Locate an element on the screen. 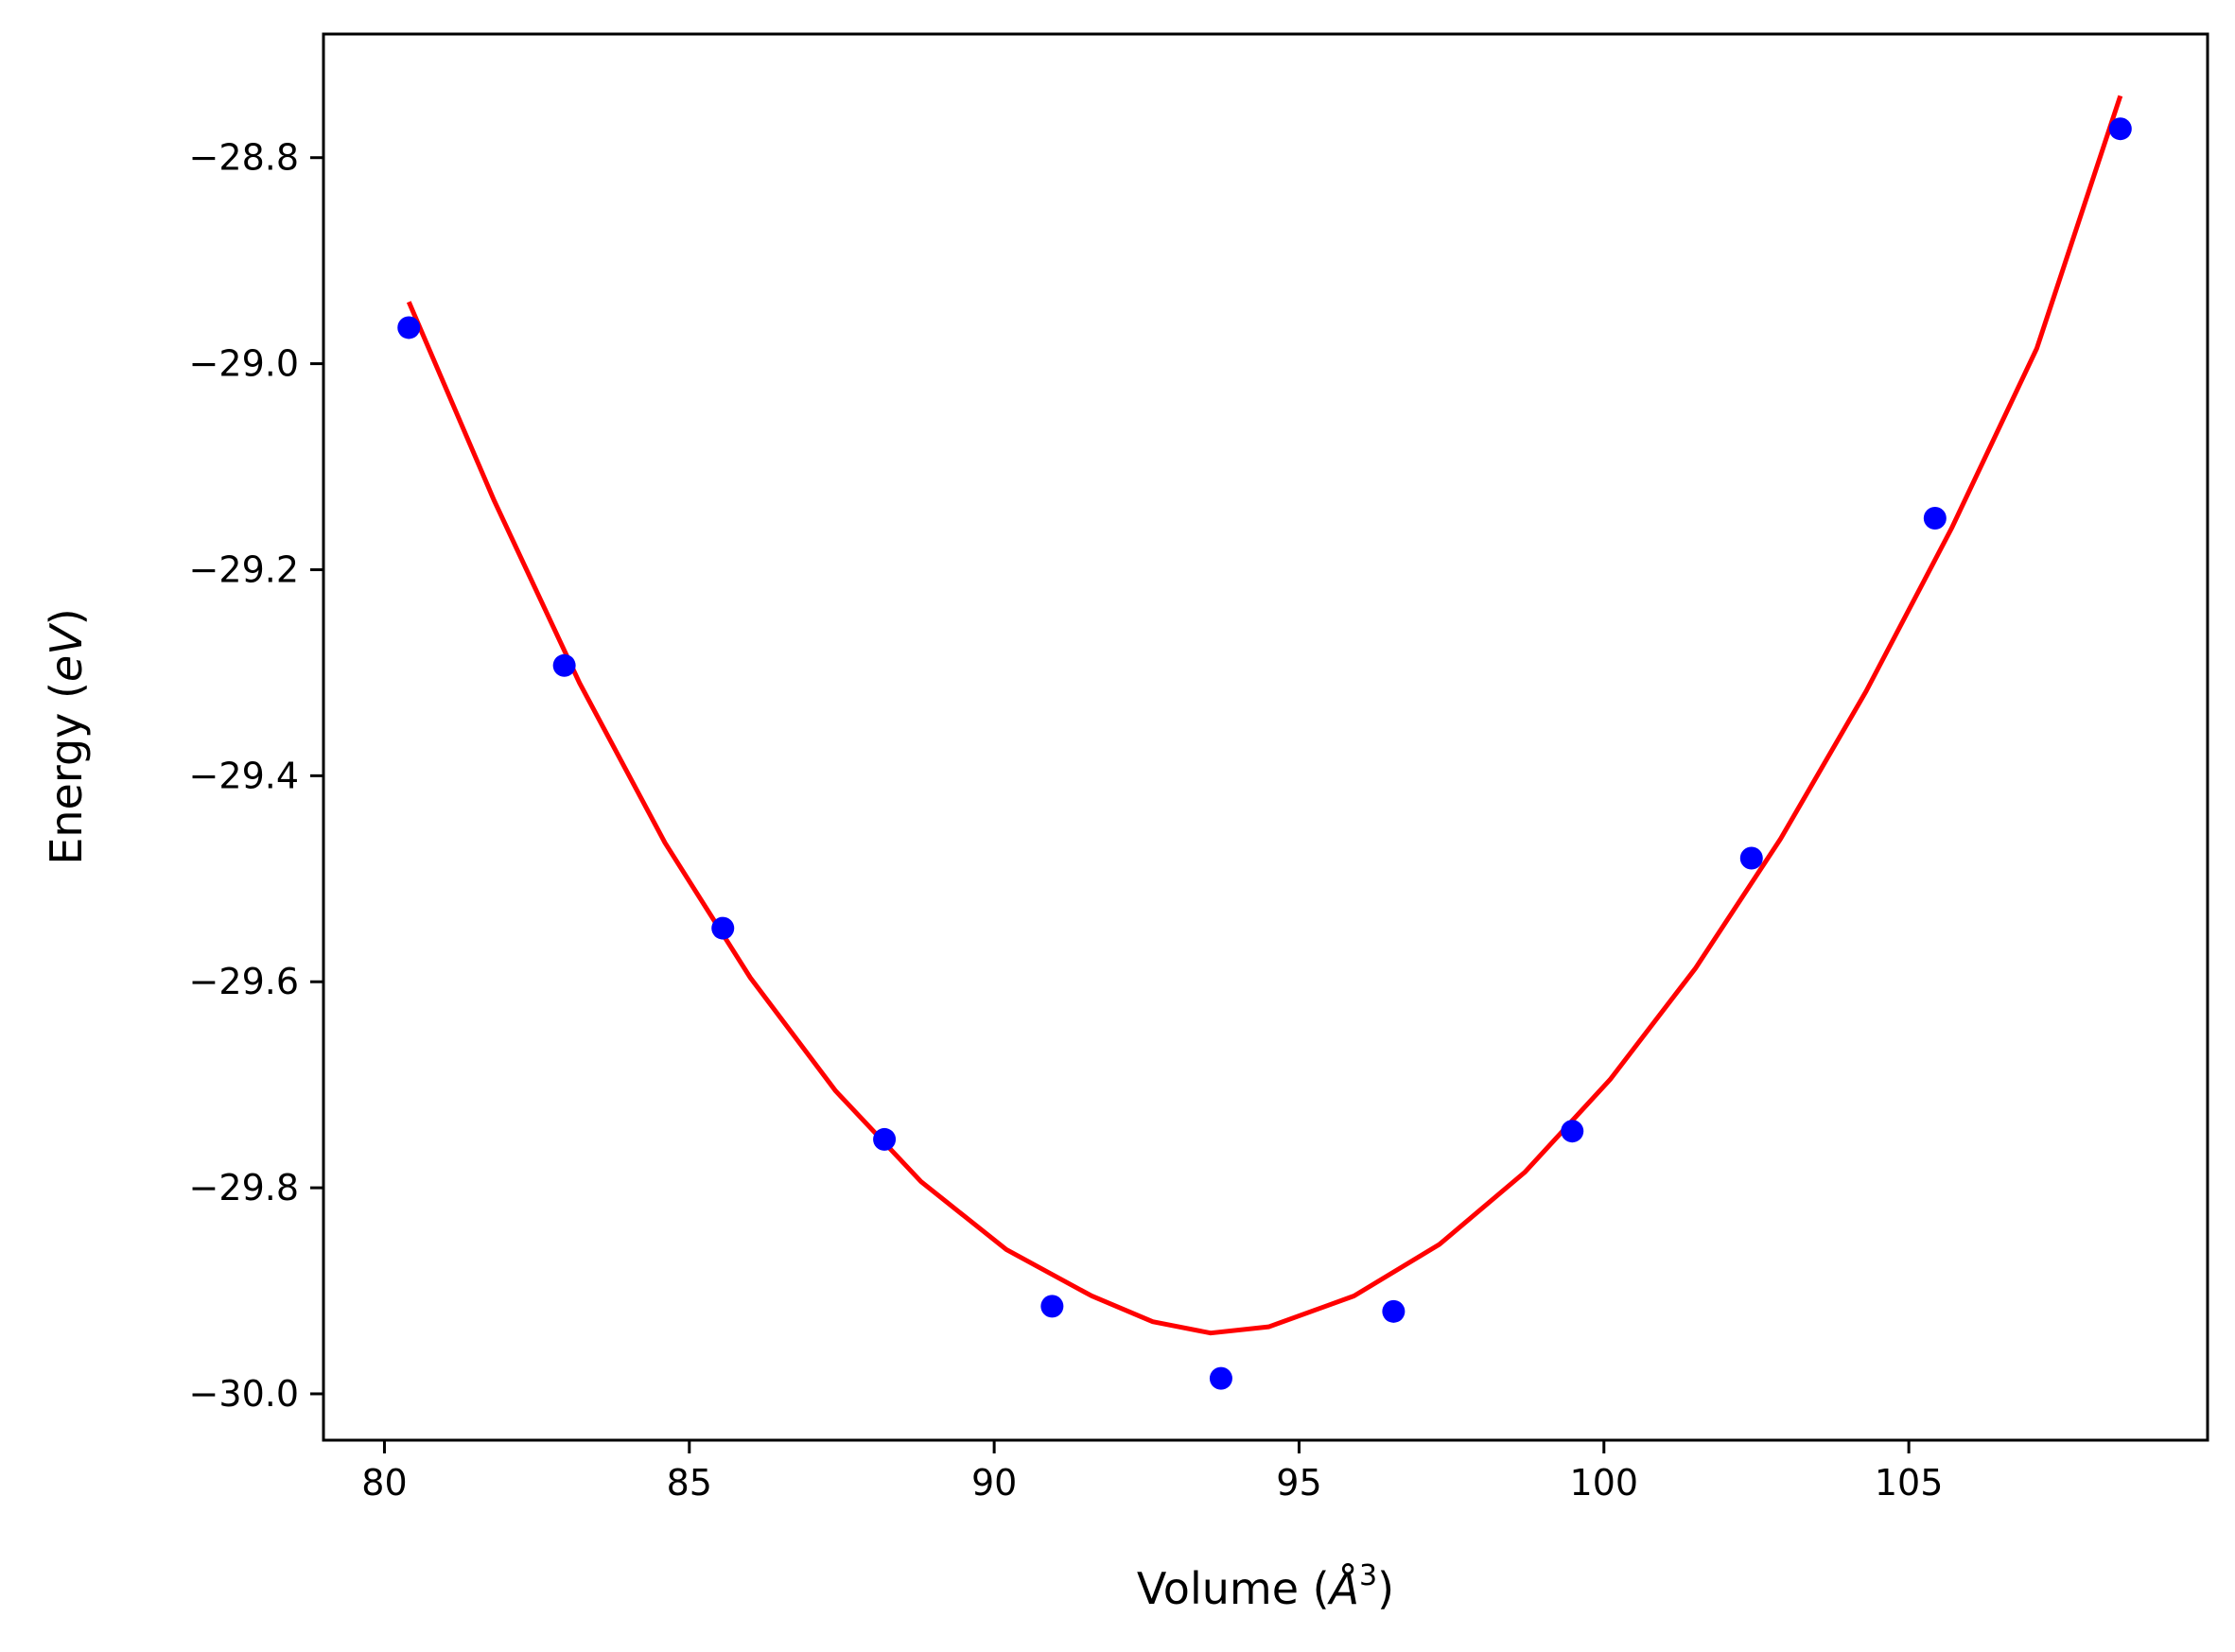  x-axis: 80 85 90 95 100 105 is located at coordinates (1152, 1472).